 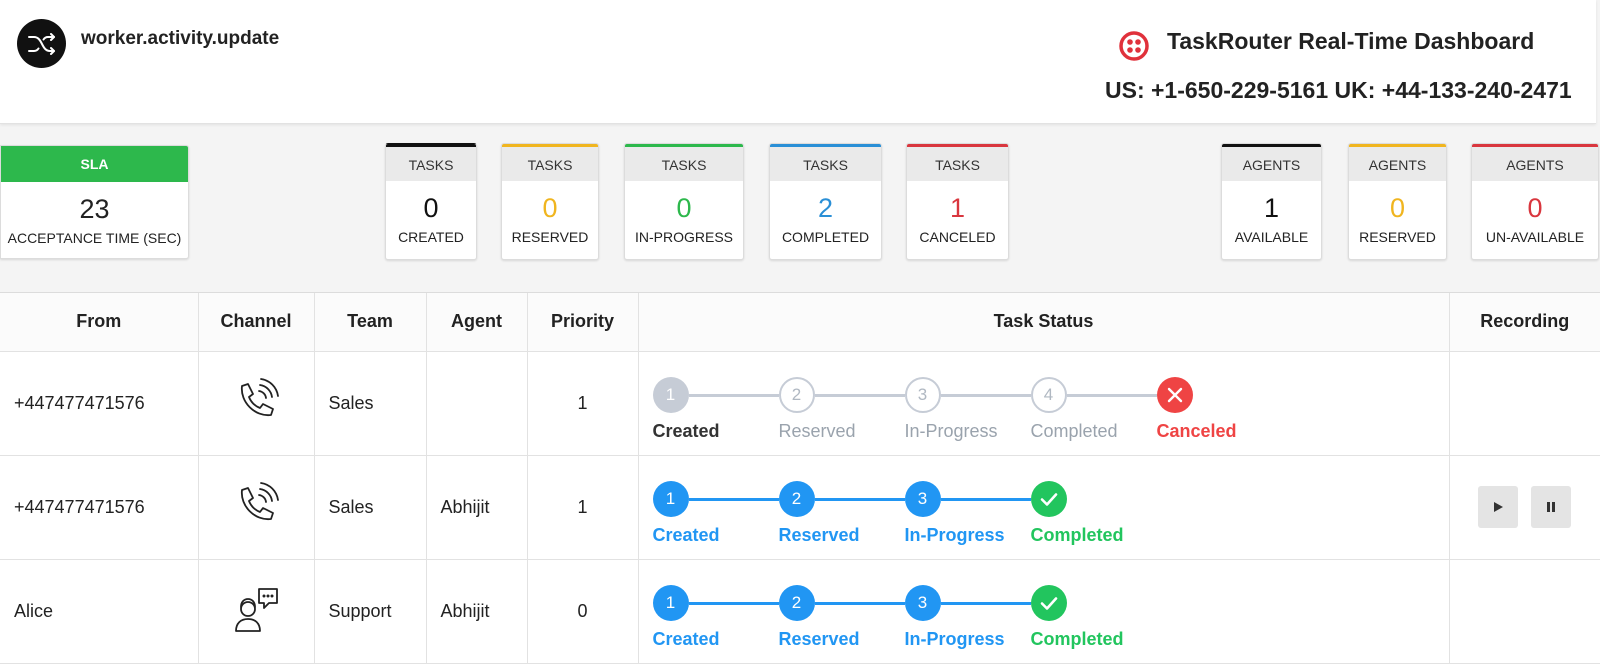 I want to click on column-recording: Recording, so click(x=1524, y=322).